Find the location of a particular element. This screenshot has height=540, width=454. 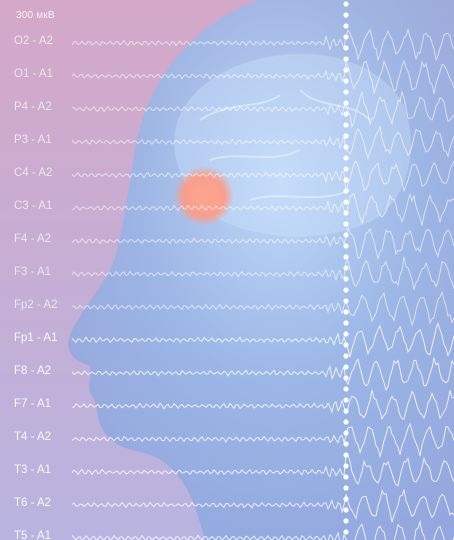

focus-spot is located at coordinates (204, 196).